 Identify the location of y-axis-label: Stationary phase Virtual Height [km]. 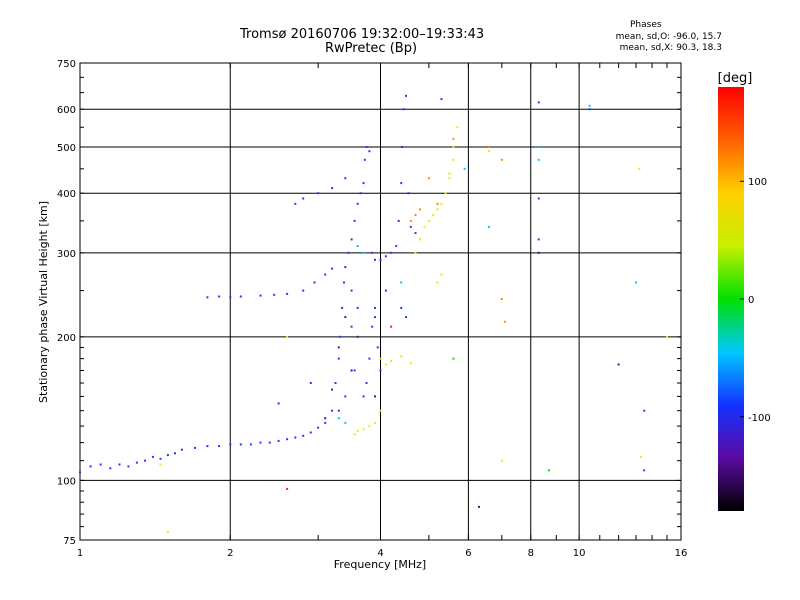
(43, 302).